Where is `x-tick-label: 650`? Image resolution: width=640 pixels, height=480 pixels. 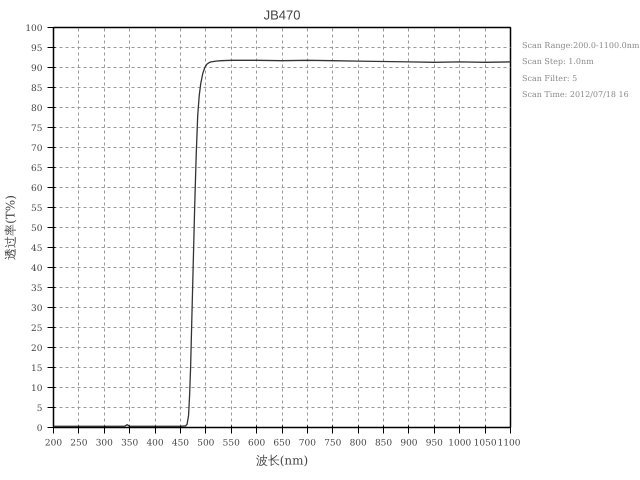 x-tick-label: 650 is located at coordinates (282, 443).